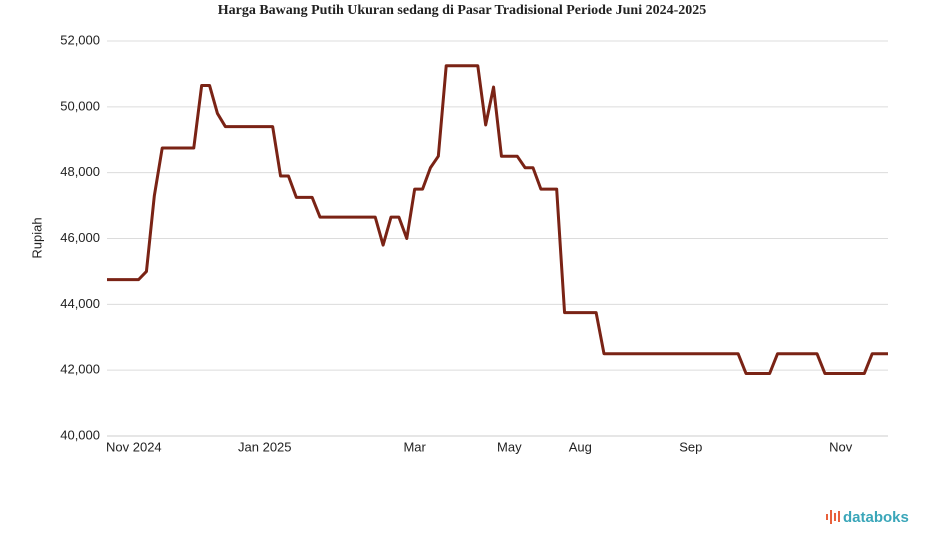 Image resolution: width=925 pixels, height=552 pixels. What do you see at coordinates (833, 517) in the screenshot?
I see `logo-icon` at bounding box center [833, 517].